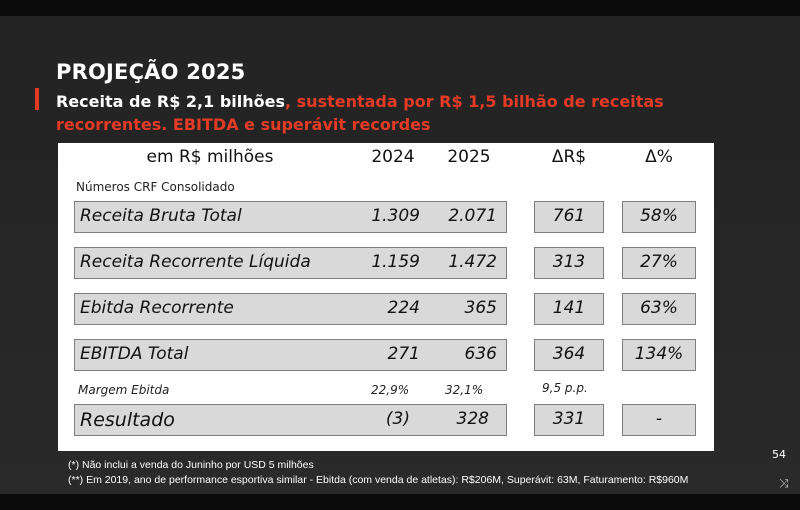 The width and height of the screenshot is (800, 510). I want to click on row-label: Receita Bruta Total, so click(161, 216).